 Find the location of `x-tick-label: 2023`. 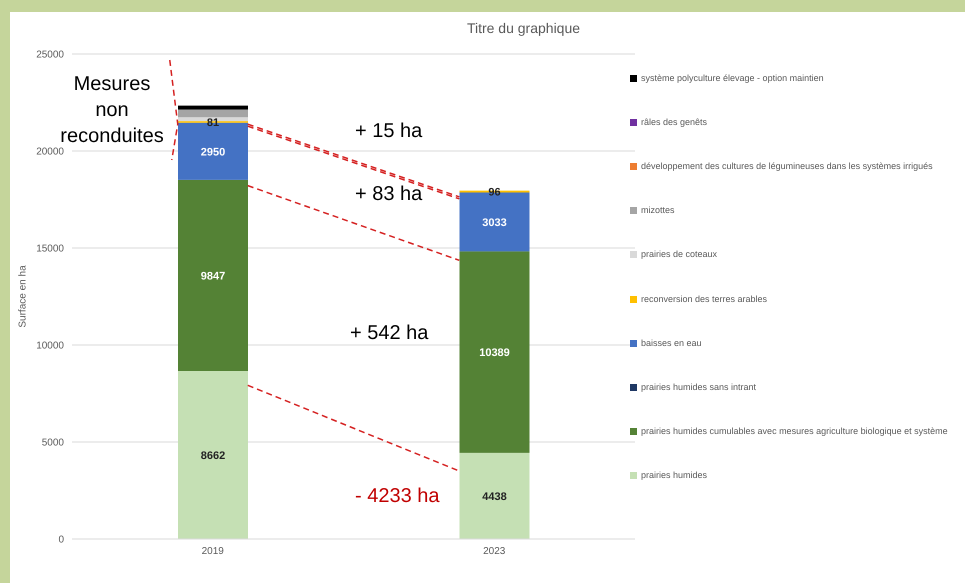

x-tick-label: 2023 is located at coordinates (494, 552).